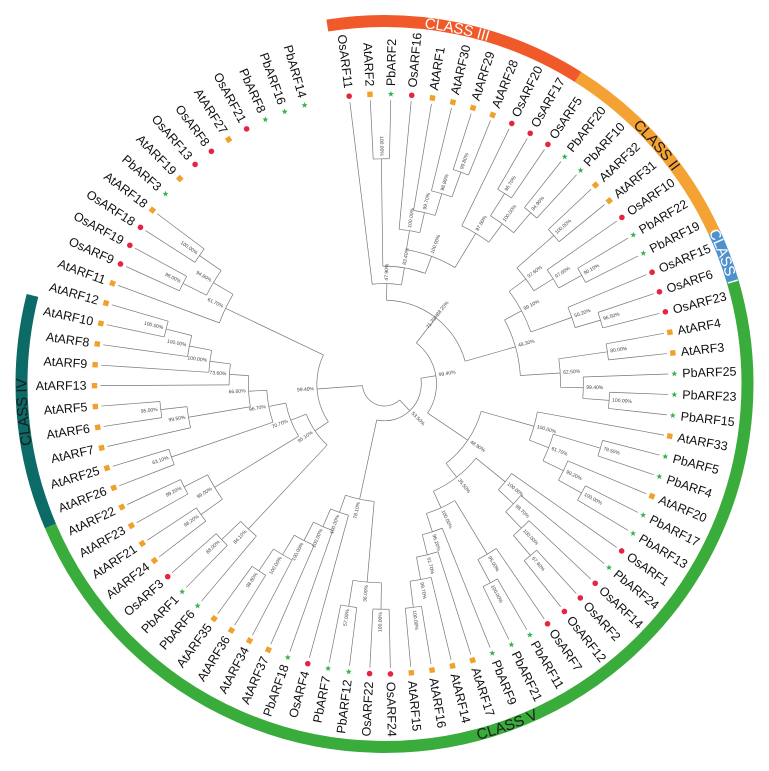  What do you see at coordinates (24, 412) in the screenshot?
I see `class-label-IV: CLASS IV` at bounding box center [24, 412].